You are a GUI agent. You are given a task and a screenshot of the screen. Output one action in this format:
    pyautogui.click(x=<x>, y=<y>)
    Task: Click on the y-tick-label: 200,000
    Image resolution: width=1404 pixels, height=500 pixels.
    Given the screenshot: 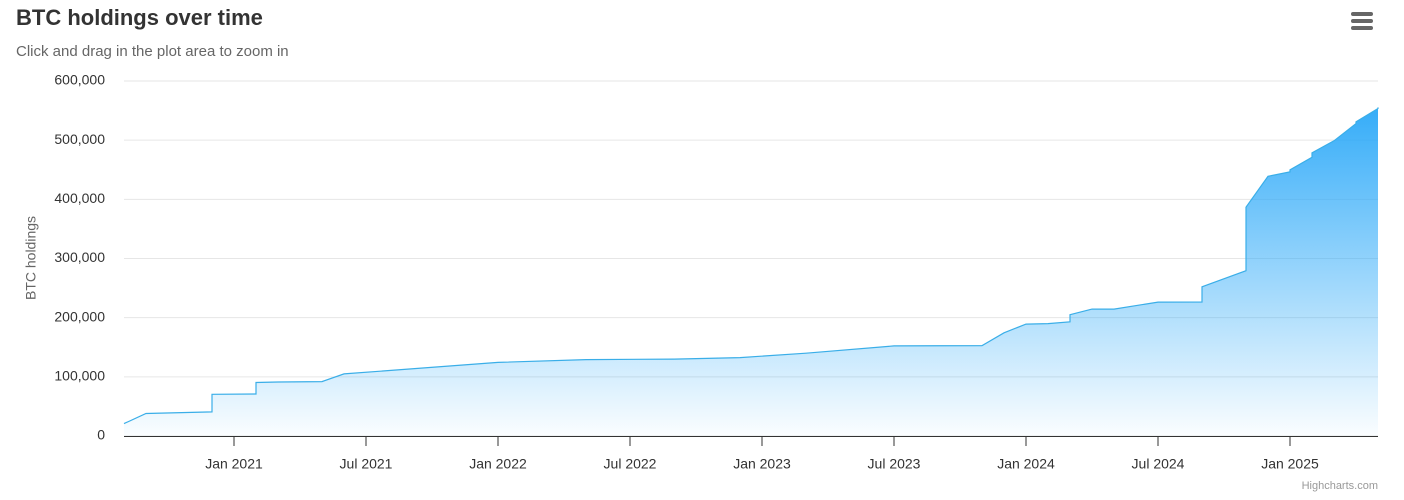 What is the action you would take?
    pyautogui.click(x=79, y=316)
    